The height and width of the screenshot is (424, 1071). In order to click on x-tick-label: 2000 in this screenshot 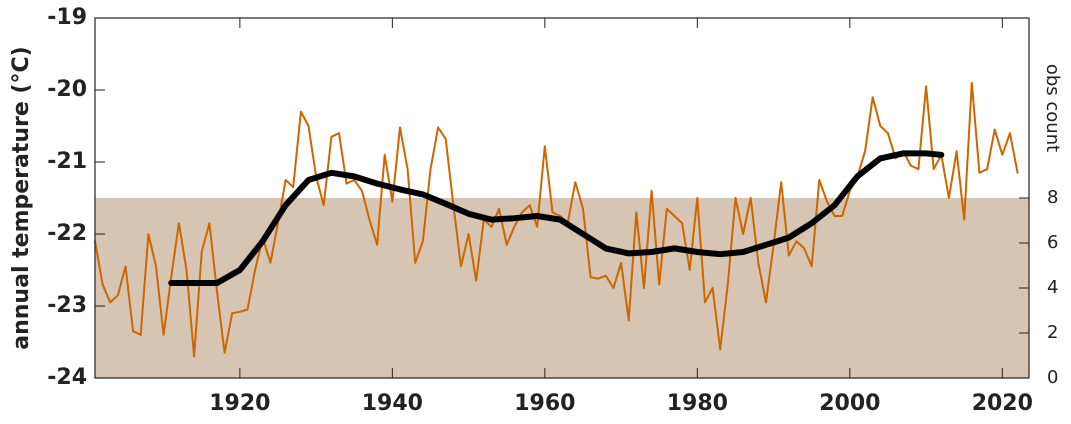, I will do `click(849, 403)`.